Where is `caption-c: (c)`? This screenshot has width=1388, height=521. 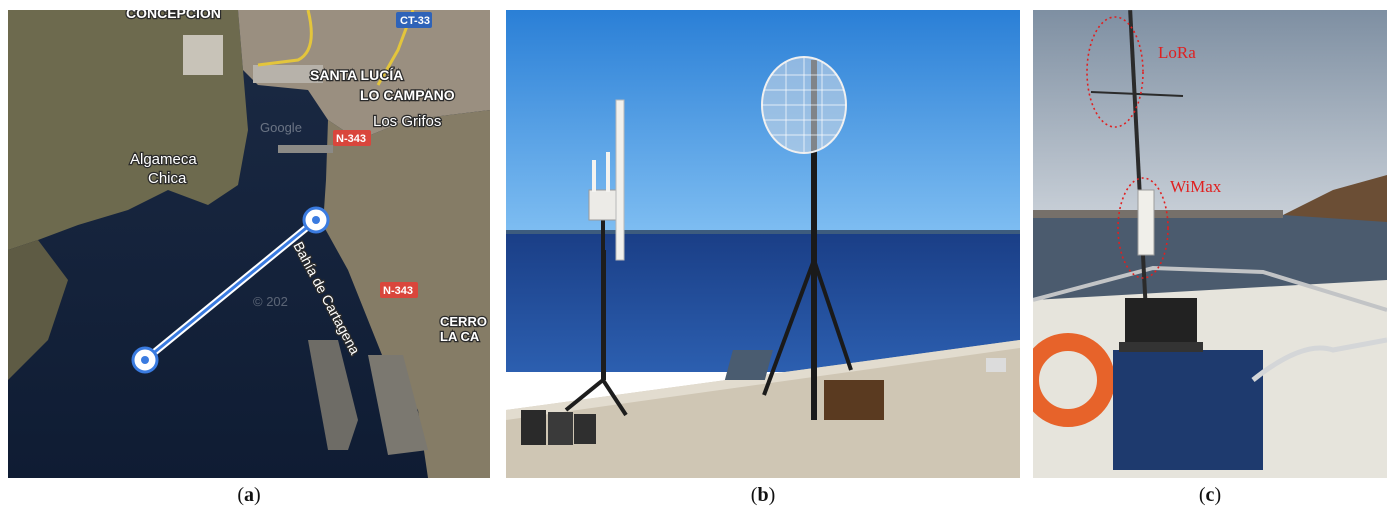
caption-c: (c) is located at coordinates (1210, 495).